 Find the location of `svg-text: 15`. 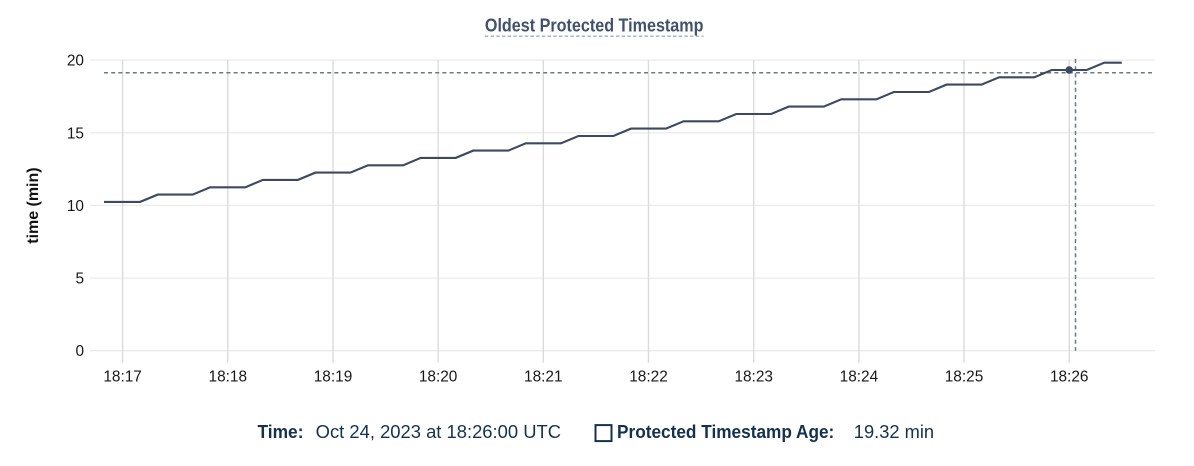

svg-text: 15 is located at coordinates (75, 133).